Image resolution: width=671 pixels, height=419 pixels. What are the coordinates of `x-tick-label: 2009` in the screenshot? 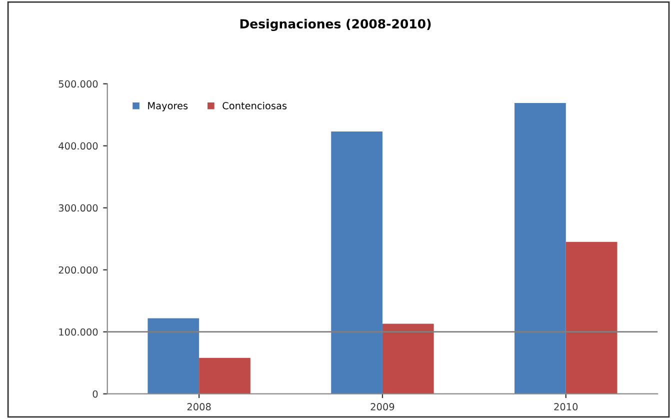 It's located at (382, 406).